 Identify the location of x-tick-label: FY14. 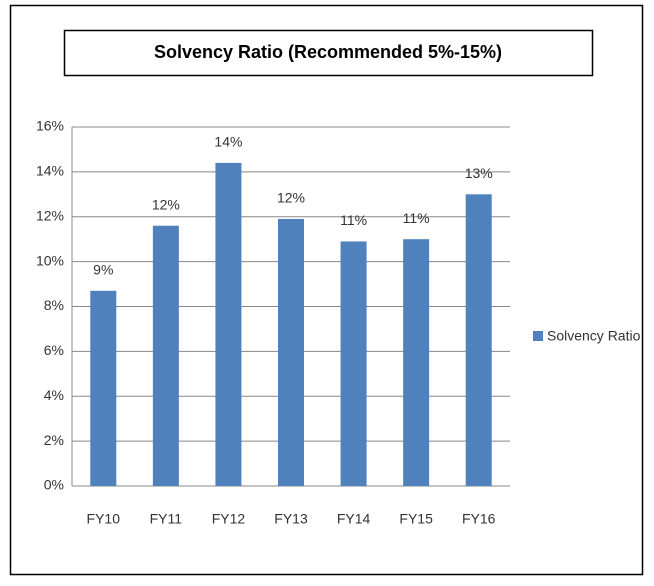
(354, 519).